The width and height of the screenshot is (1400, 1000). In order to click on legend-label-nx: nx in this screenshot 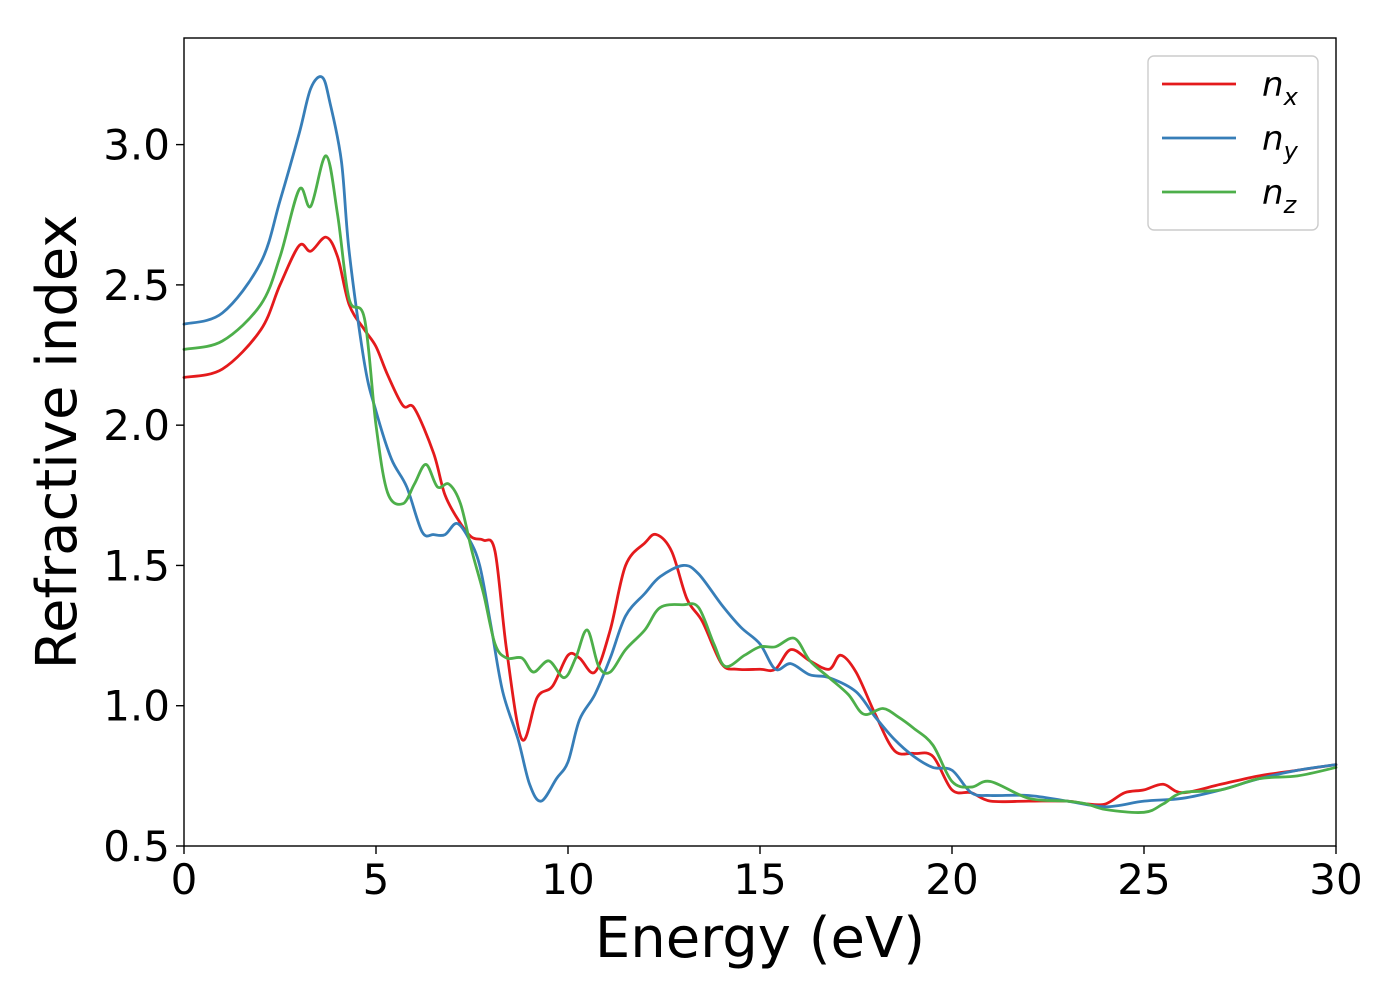, I will do `click(1280, 88)`.